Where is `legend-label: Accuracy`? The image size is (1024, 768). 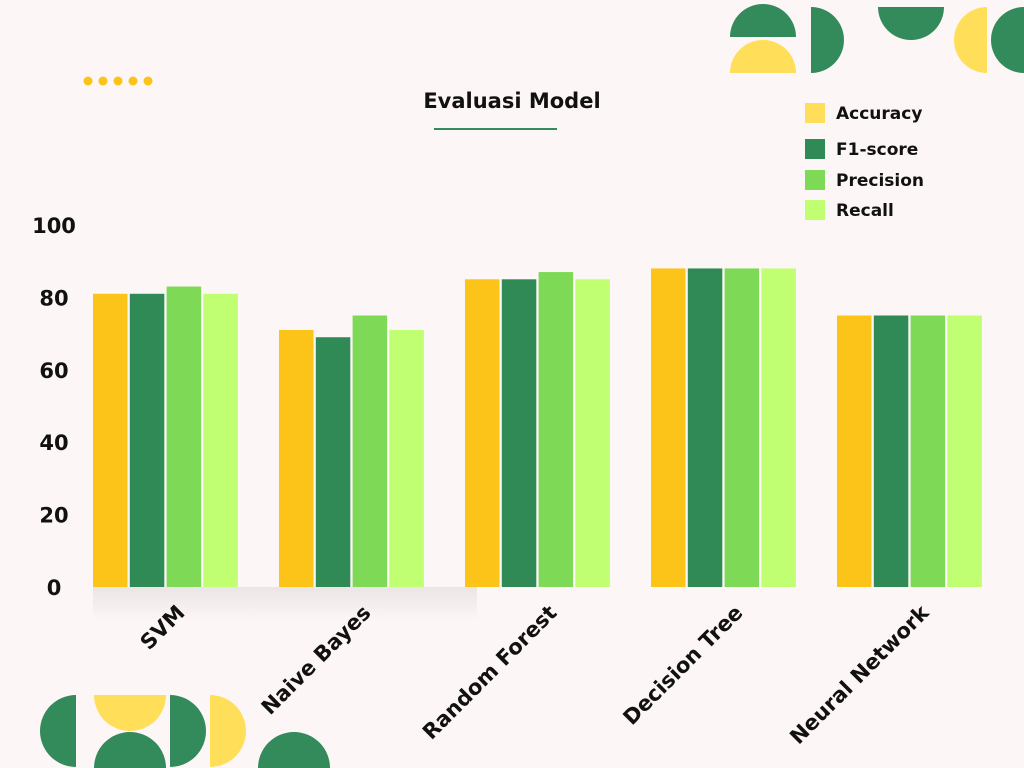
legend-label: Accuracy is located at coordinates (879, 114).